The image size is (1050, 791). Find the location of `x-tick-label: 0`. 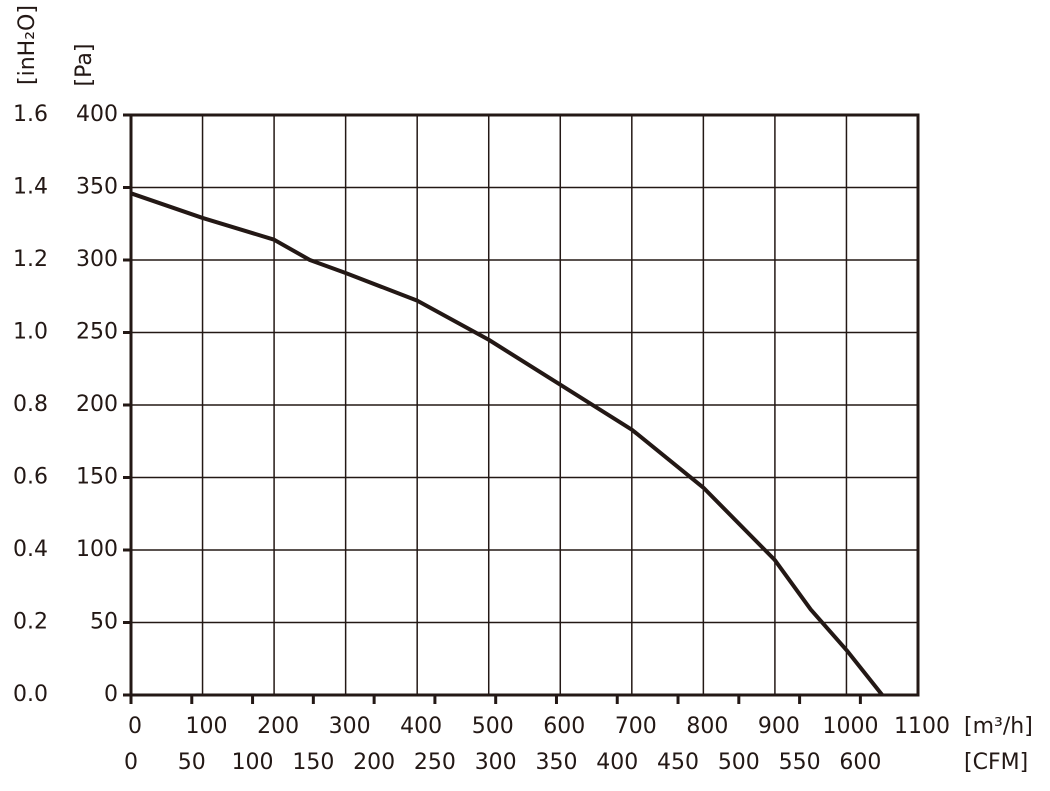

x-tick-label: 0 is located at coordinates (135, 726).